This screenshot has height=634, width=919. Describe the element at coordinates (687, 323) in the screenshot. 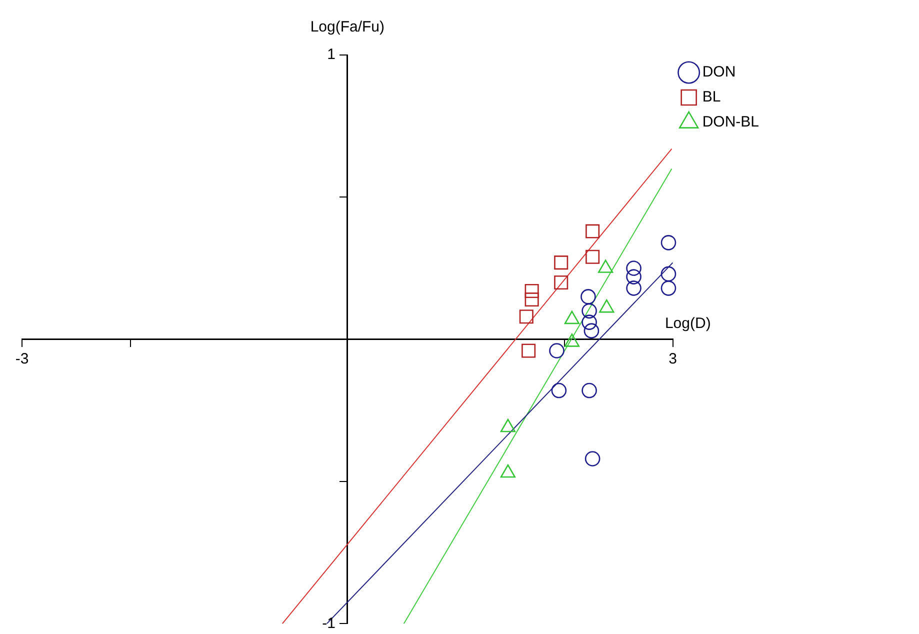

I see `x-axis-title: Log(D)` at that location.